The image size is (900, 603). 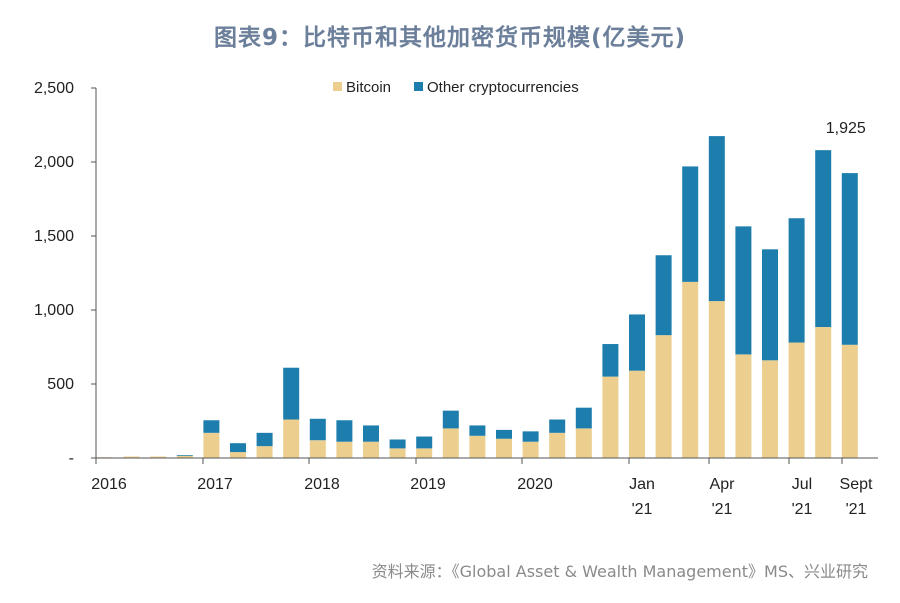 I want to click on legend-label-other: Other cryptocurrencies, so click(x=503, y=87).